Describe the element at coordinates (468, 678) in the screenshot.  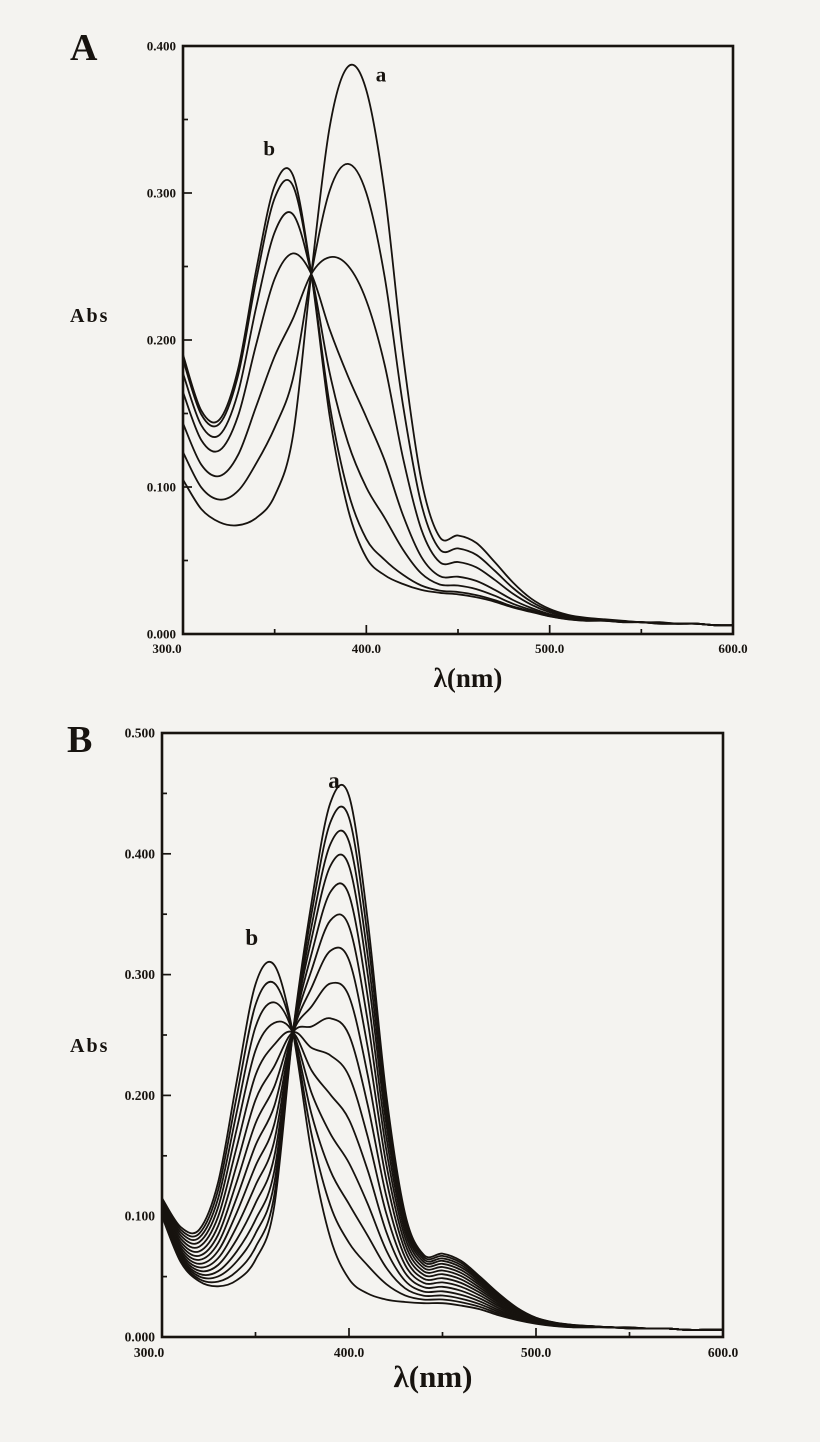
I see `panel-a-x-axis-title: λ(nm)` at that location.